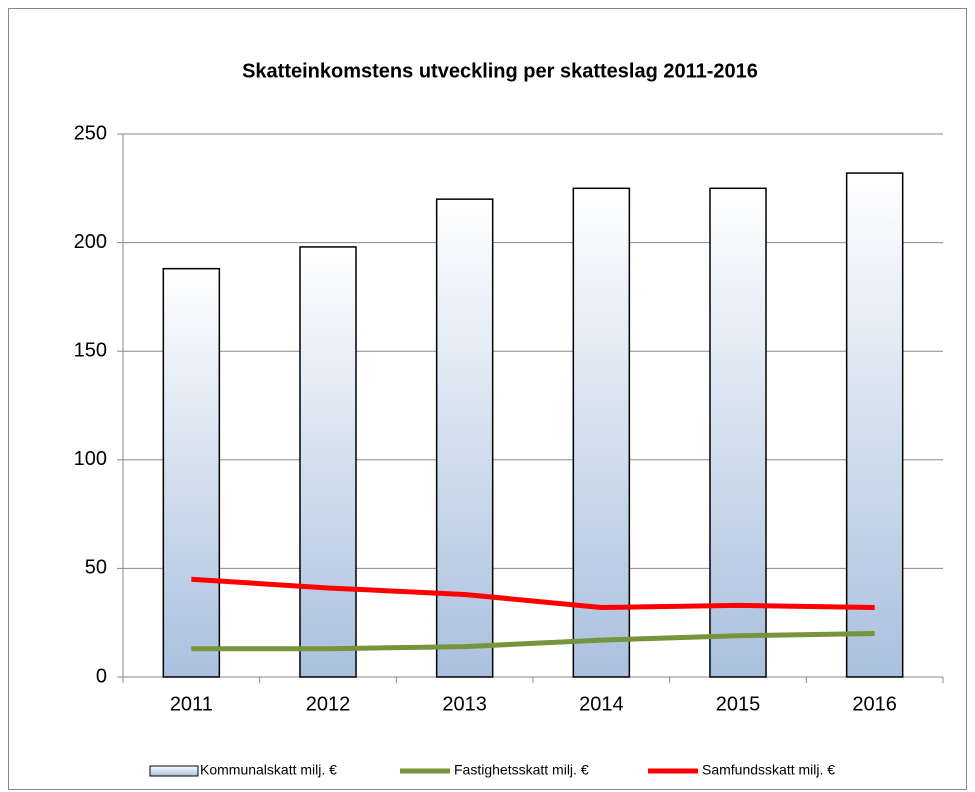 The image size is (975, 792). I want to click on x-tick-label: 2015, so click(738, 704).